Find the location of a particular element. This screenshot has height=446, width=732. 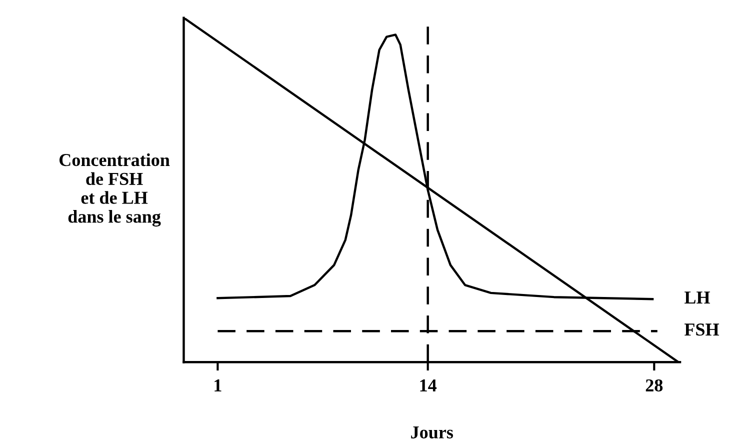

series-label: LH is located at coordinates (697, 298).